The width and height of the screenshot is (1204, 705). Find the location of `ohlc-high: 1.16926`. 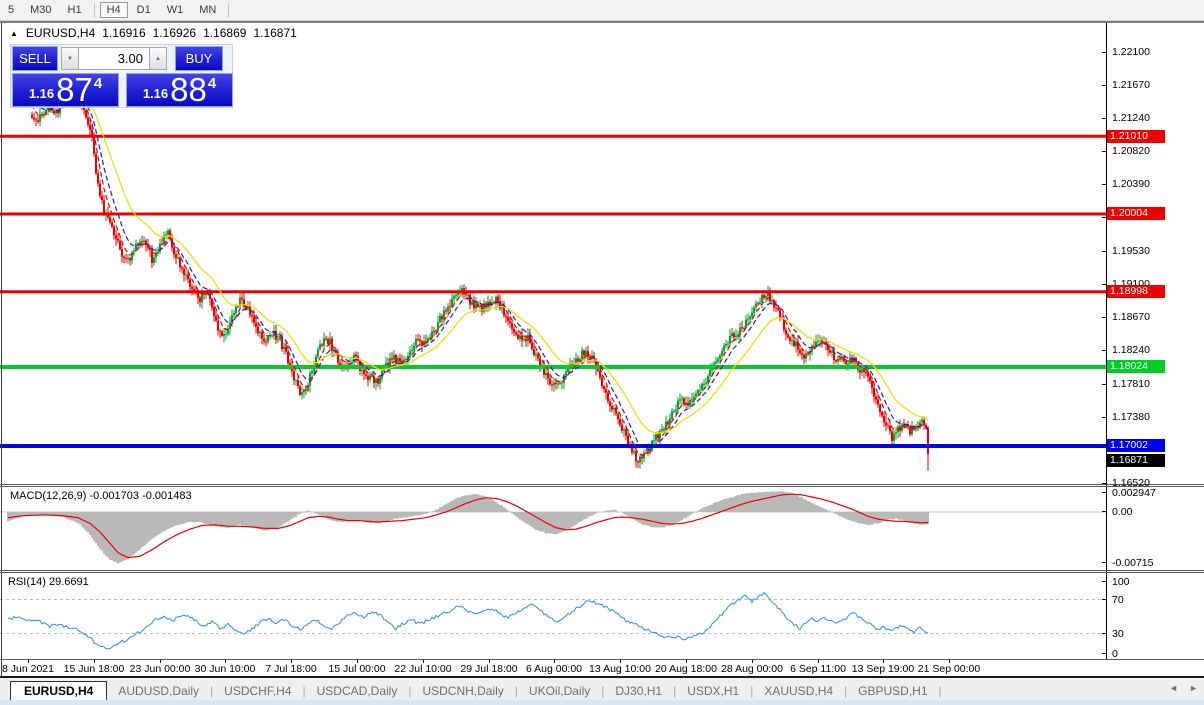

ohlc-high: 1.16926 is located at coordinates (174, 33).